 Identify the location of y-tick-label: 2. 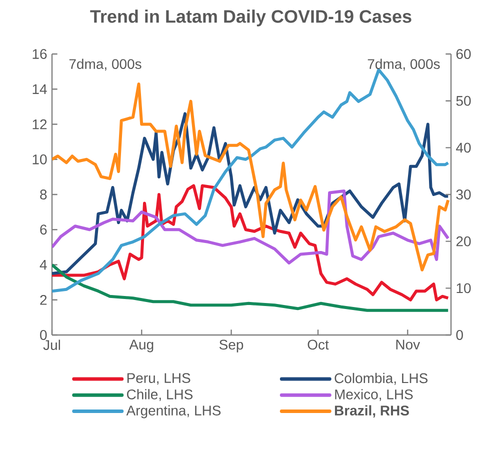
(43, 299).